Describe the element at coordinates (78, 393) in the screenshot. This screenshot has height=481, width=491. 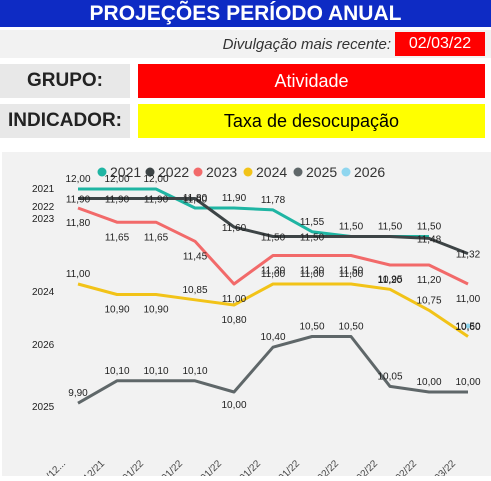
I see `data-label: 9,90` at that location.